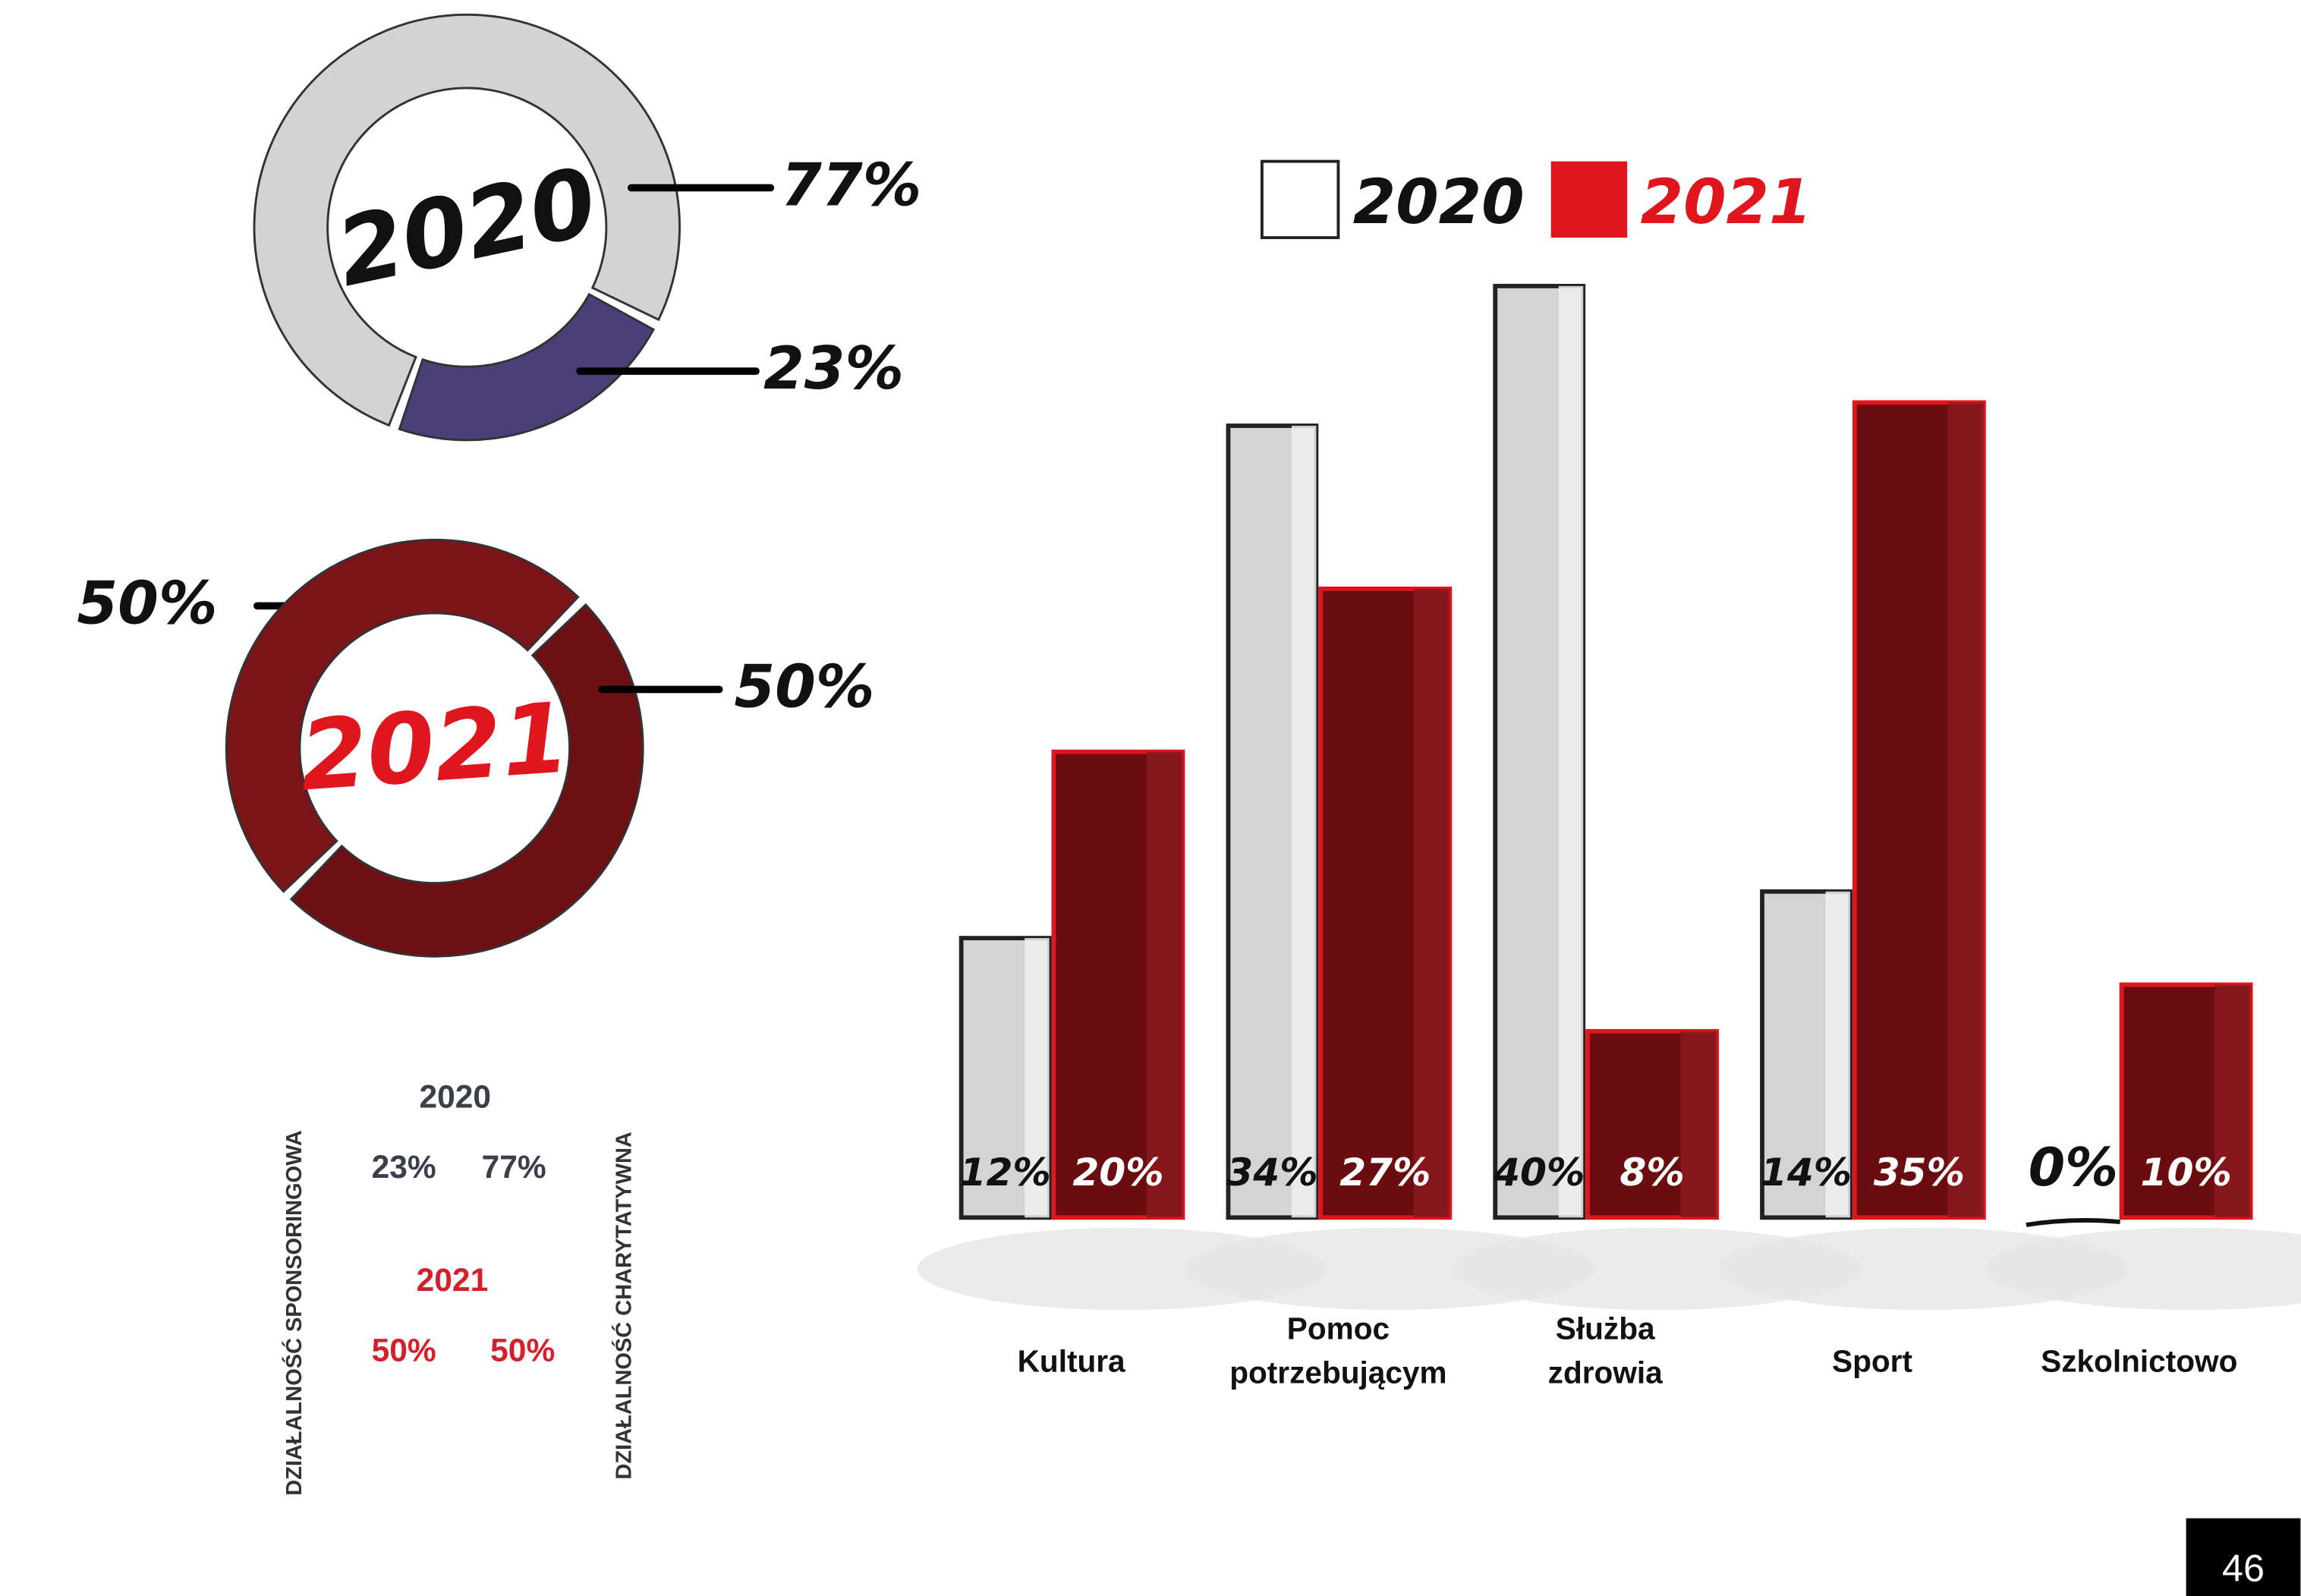  What do you see at coordinates (1872, 1360) in the screenshot?
I see `category-label: Sport` at bounding box center [1872, 1360].